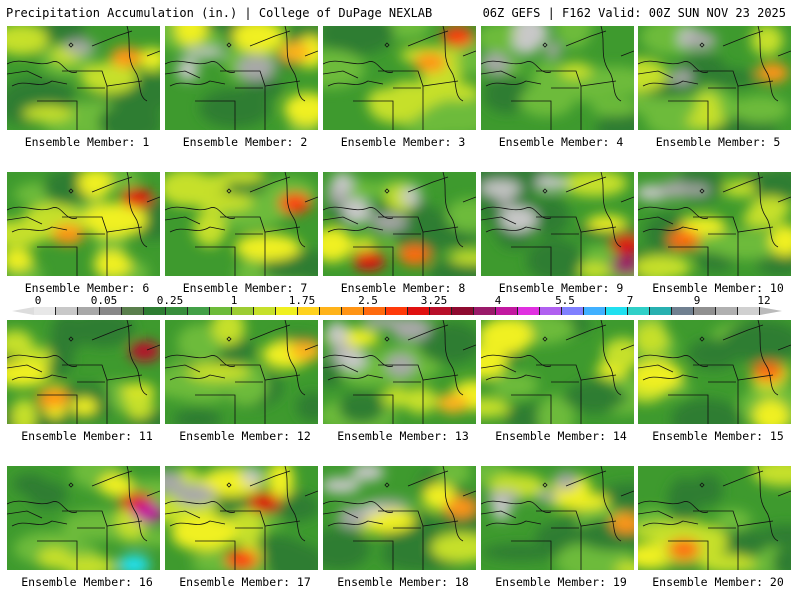  What do you see at coordinates (561, 142) in the screenshot?
I see `member-caption: Ensemble Member: 4` at bounding box center [561, 142].